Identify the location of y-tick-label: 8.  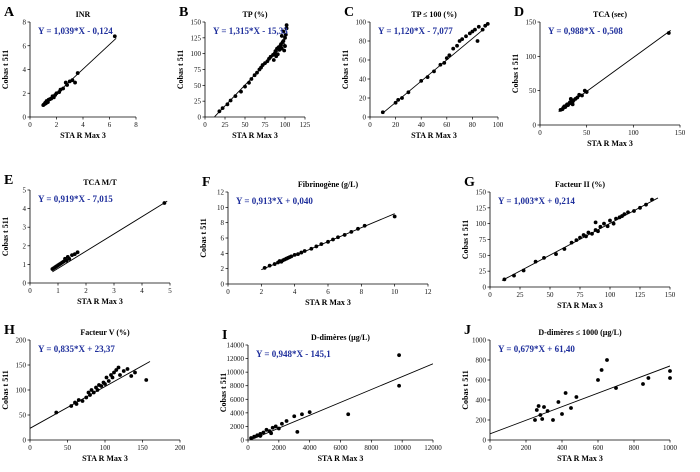
(25, 23).